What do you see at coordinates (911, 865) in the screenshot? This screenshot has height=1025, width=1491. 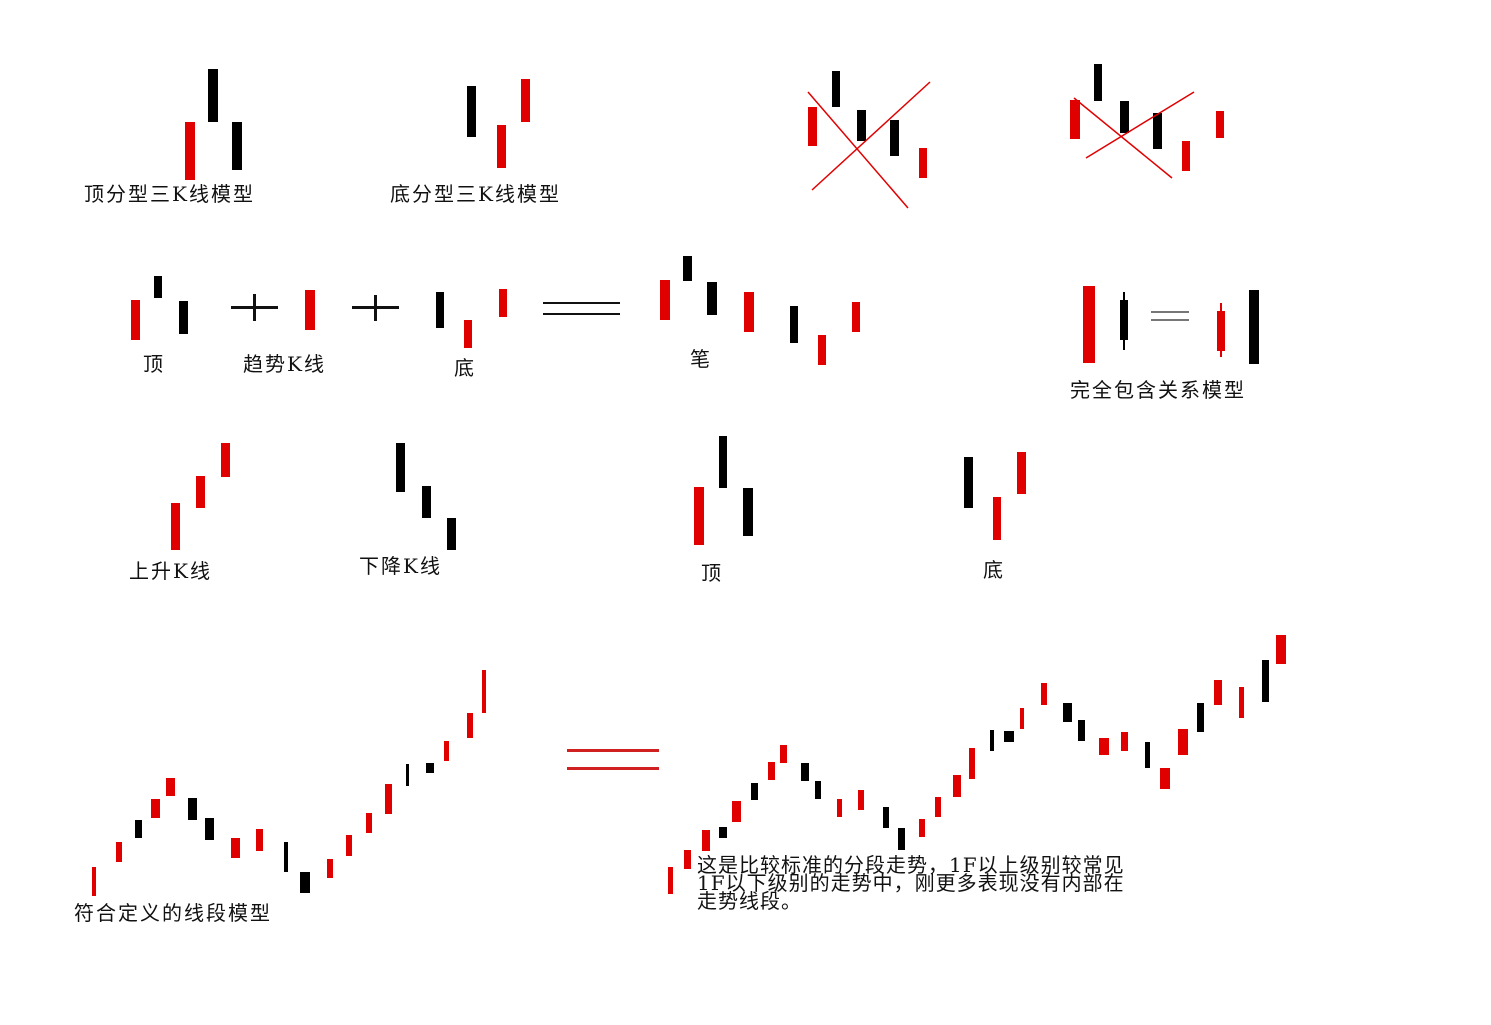 I see `description-line-1: 这是比较标准的分段走势，1F以上级别较常见` at bounding box center [911, 865].